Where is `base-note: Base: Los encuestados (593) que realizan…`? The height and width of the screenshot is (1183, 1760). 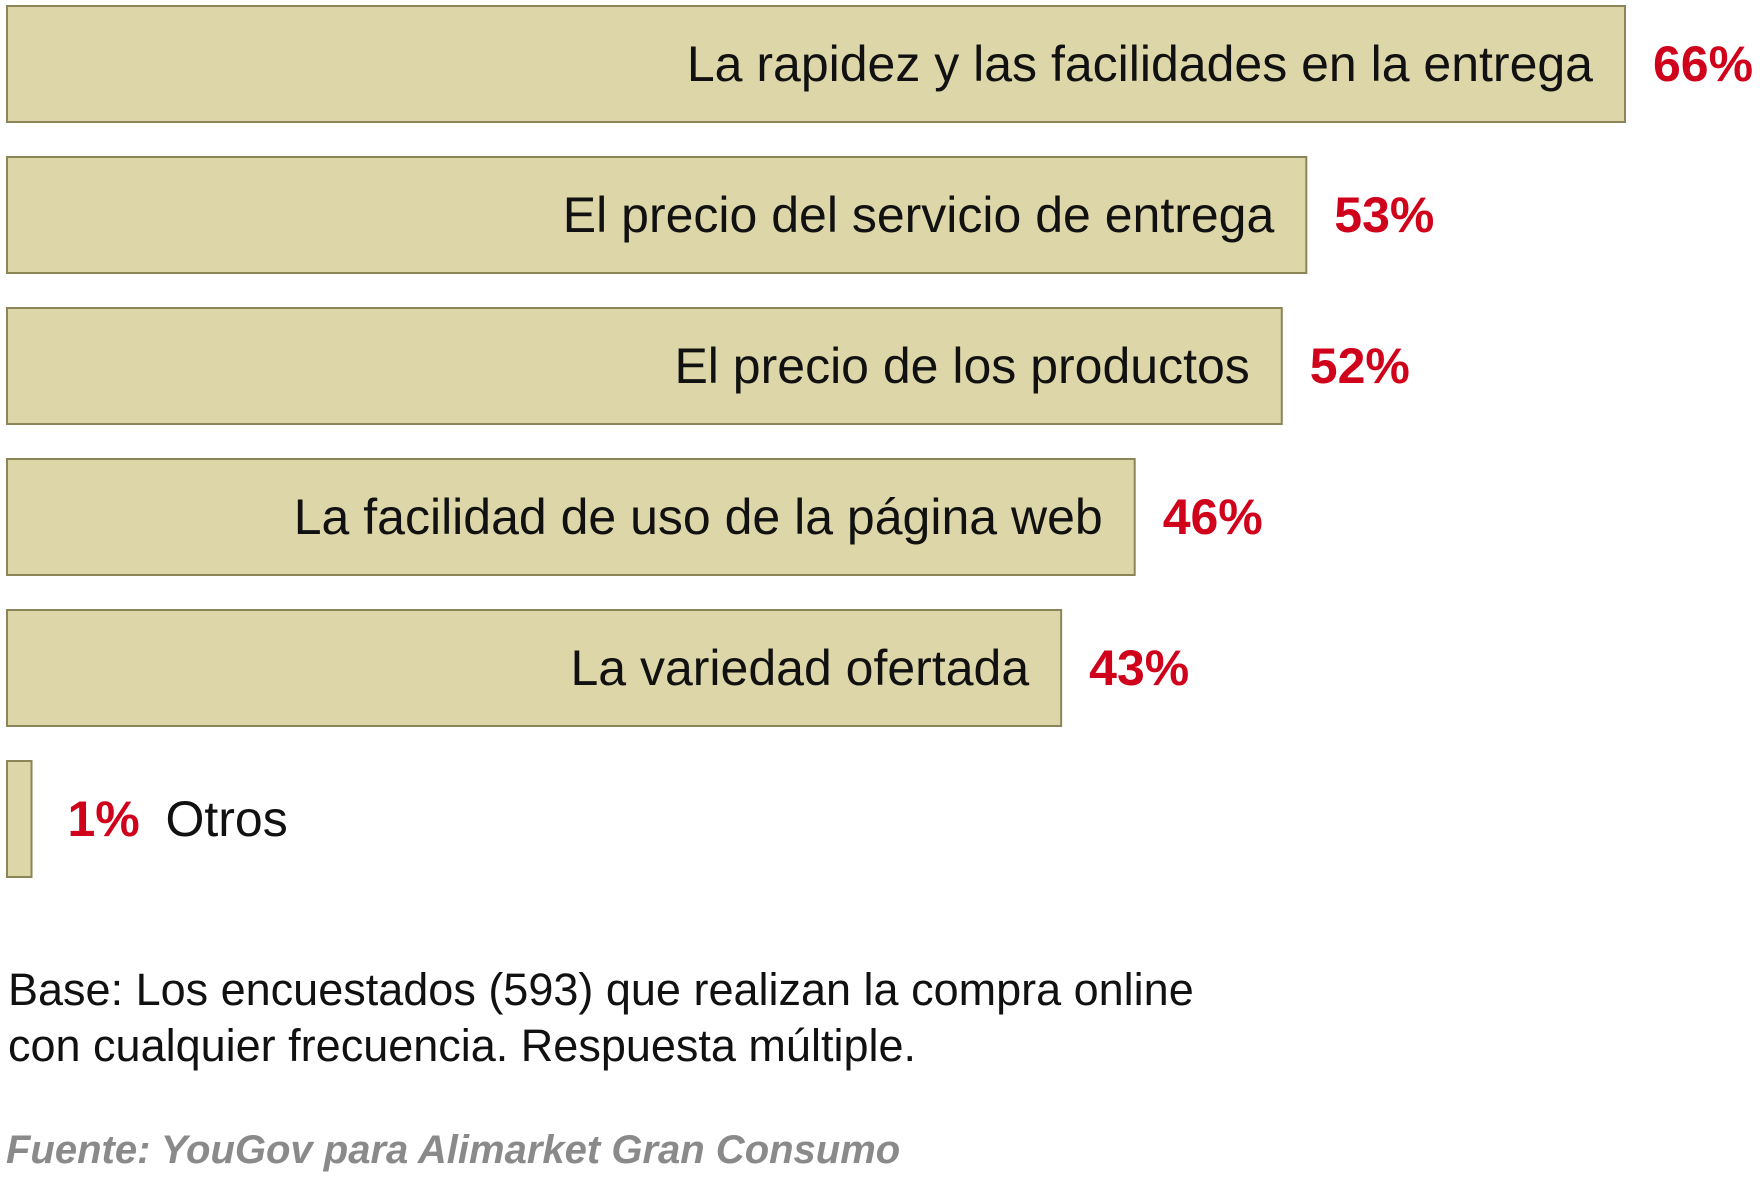 base-note: Base: Los encuestados (593) que realizan… is located at coordinates (758, 1018).